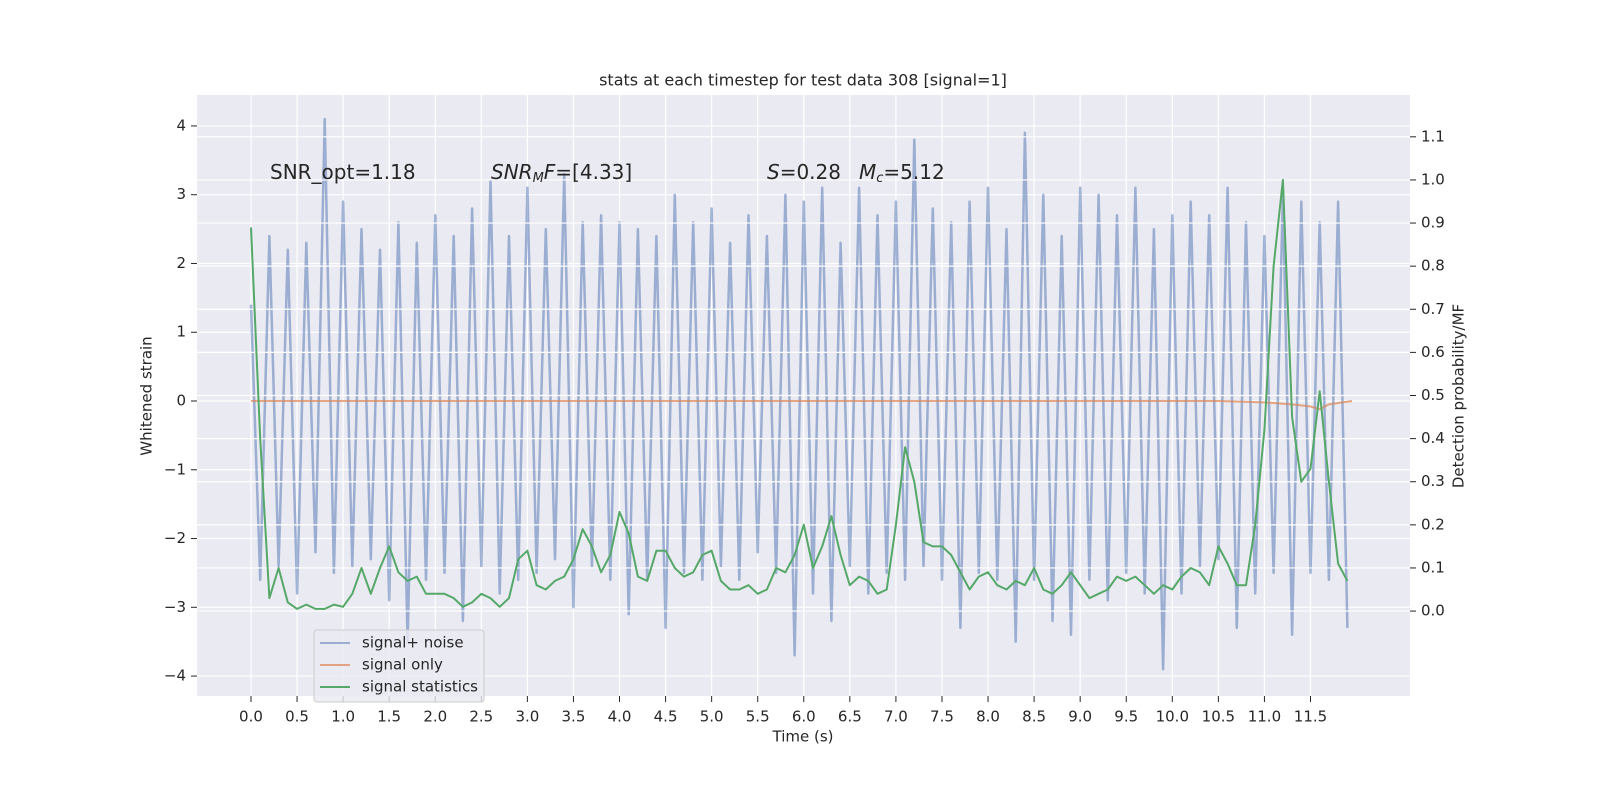  I want to click on annotation: Mc=5.12, so click(902, 173).